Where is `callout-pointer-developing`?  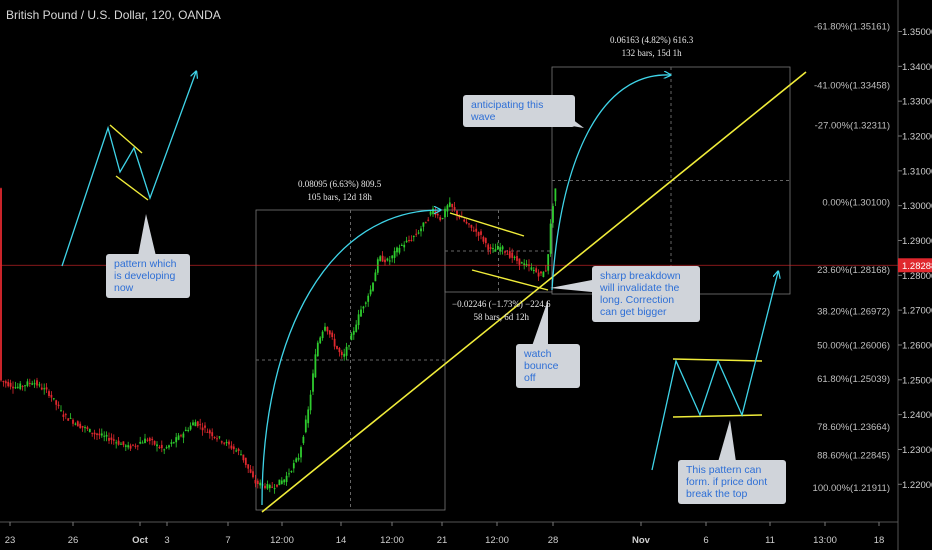
callout-pointer-developing is located at coordinates (147, 235).